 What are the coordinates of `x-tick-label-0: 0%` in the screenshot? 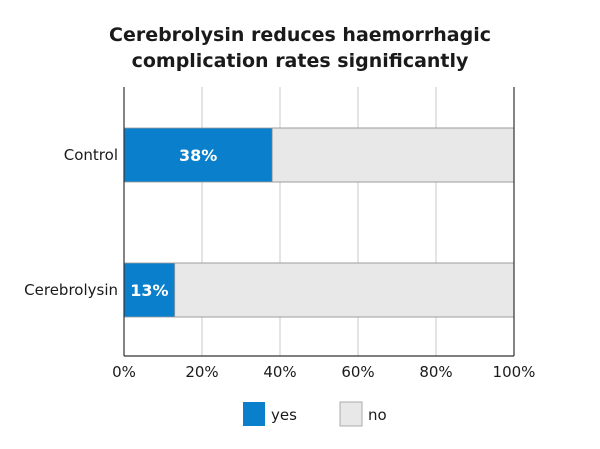 It's located at (124, 372).